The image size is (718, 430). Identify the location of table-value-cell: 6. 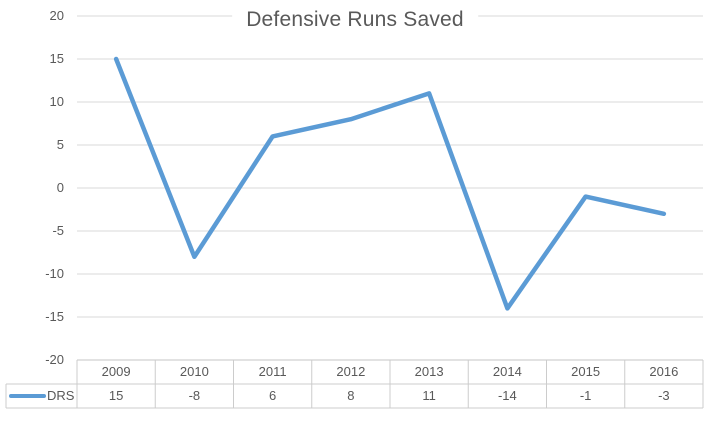
(273, 395).